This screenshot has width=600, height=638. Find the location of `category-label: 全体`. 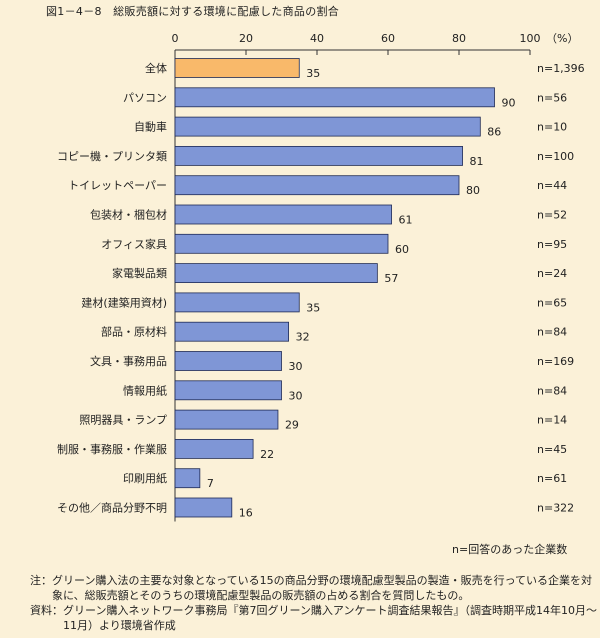

category-label: 全体 is located at coordinates (156, 68).